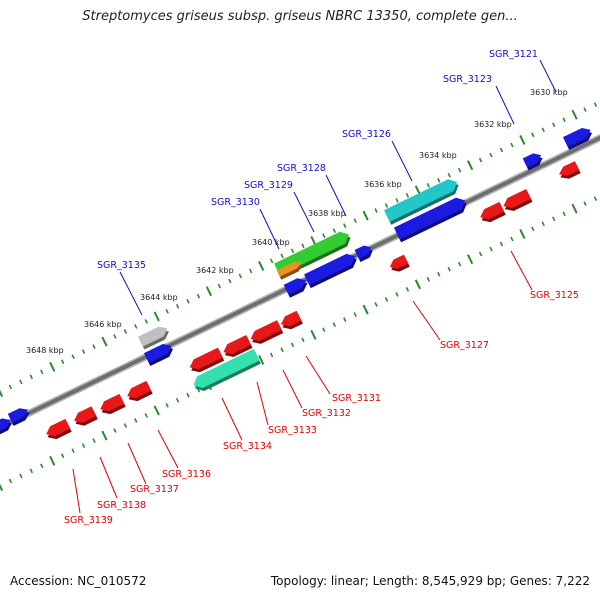 The image size is (600, 600). I want to click on gene-label-reverse: SGR_3134, so click(247, 446).